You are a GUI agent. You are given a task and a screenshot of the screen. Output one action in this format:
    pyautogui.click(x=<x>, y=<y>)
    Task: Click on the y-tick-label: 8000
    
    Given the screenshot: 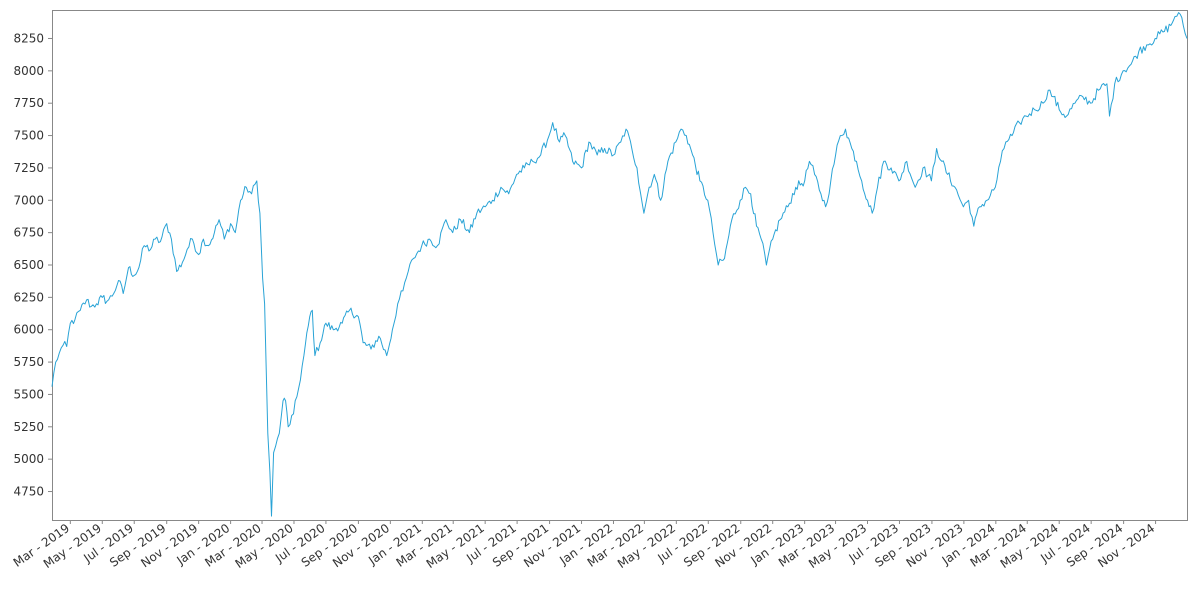 What is the action you would take?
    pyautogui.click(x=28, y=71)
    